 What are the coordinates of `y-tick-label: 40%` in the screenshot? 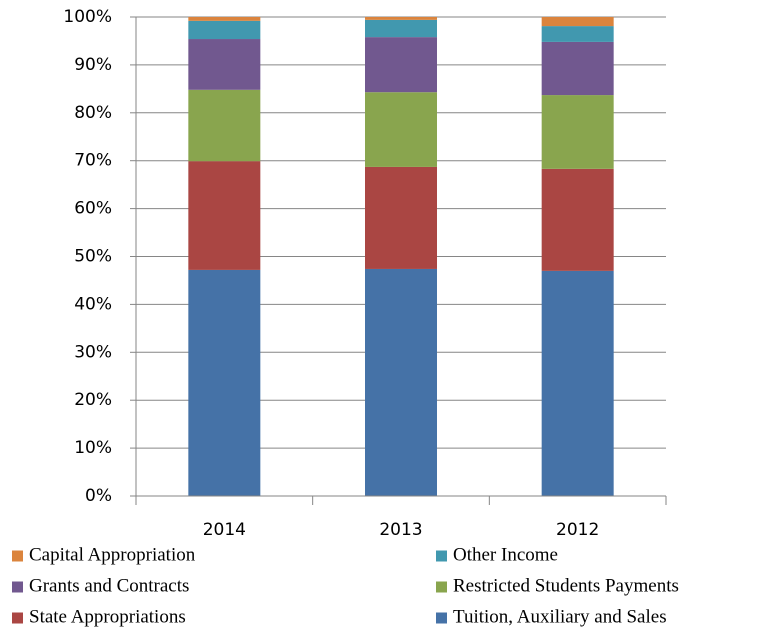 It's located at (93, 304).